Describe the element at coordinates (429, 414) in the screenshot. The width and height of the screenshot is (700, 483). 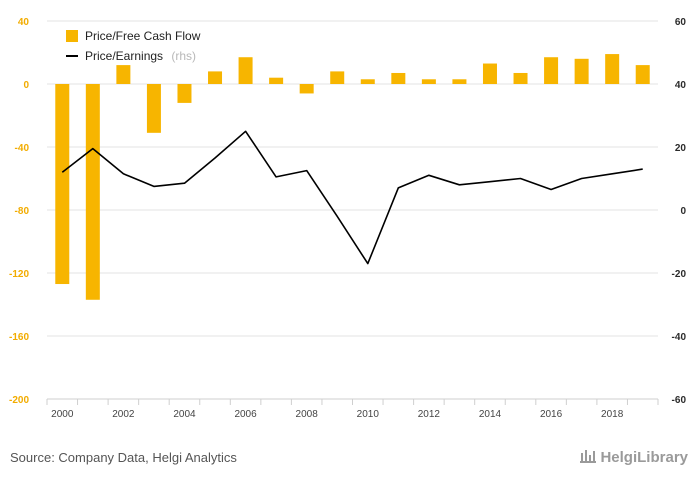
I see `x-tick-label: 2012` at that location.